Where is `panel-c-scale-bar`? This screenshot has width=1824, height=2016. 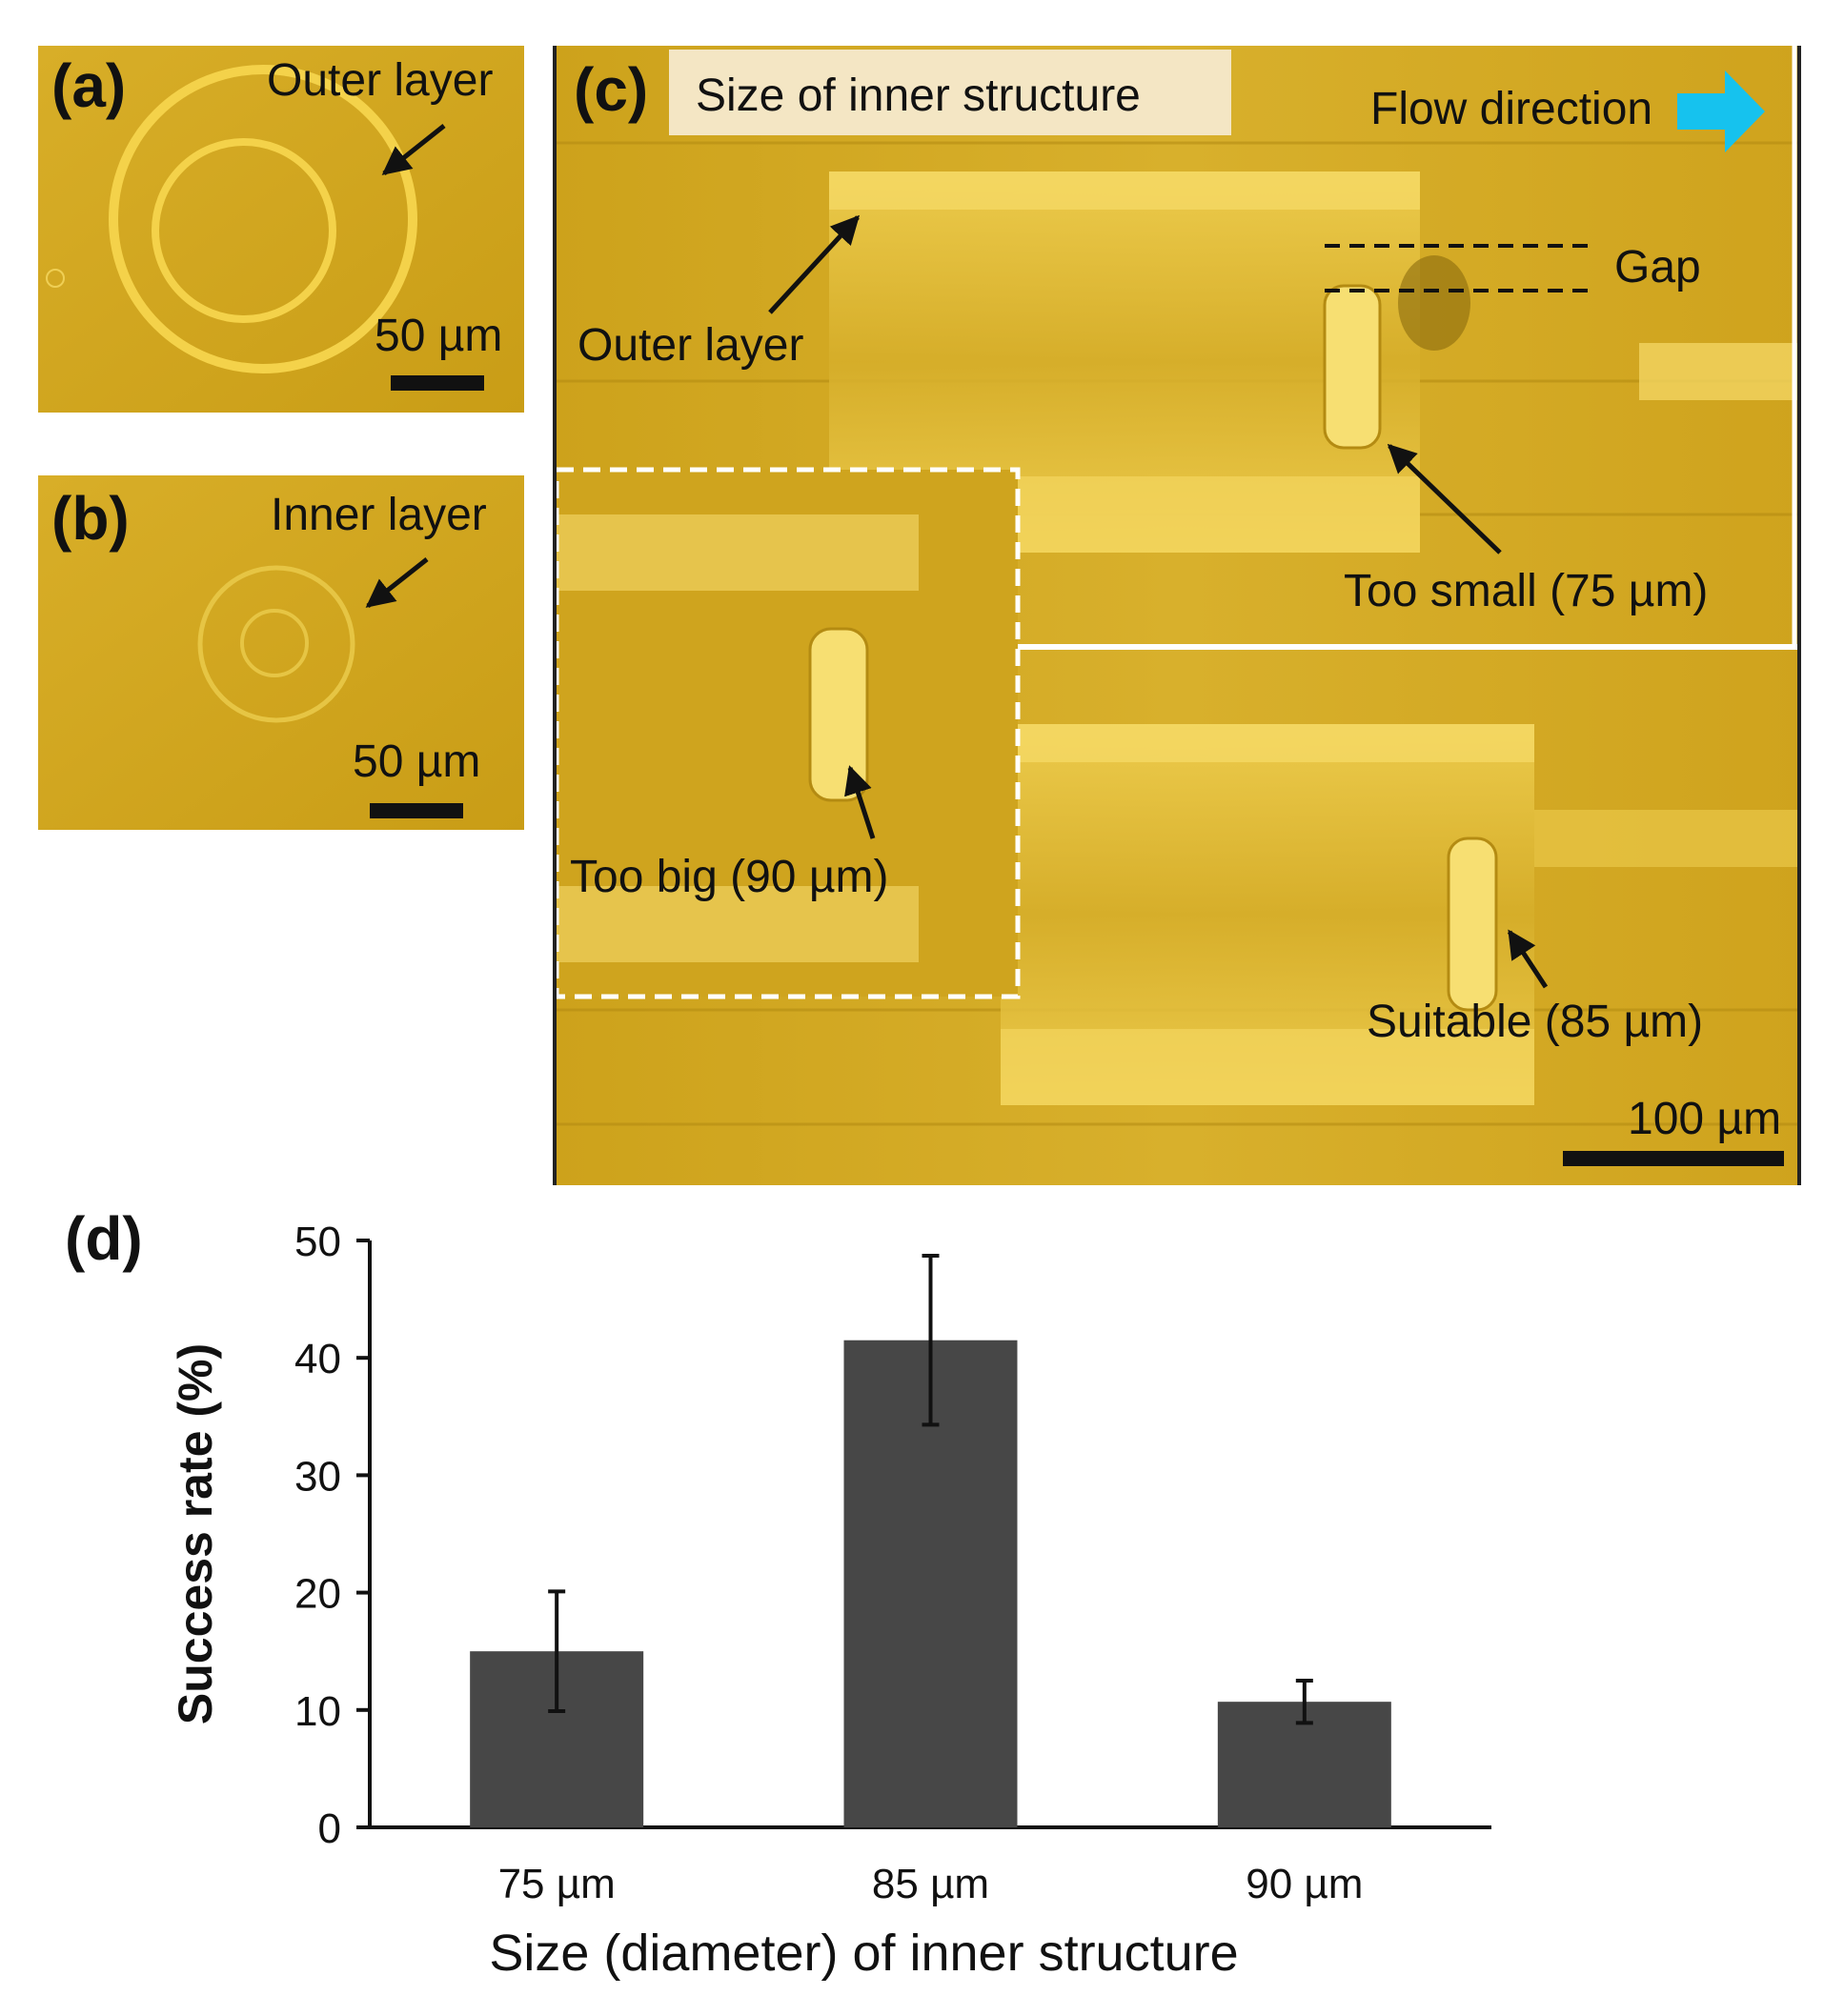 panel-c-scale-bar is located at coordinates (1673, 1158).